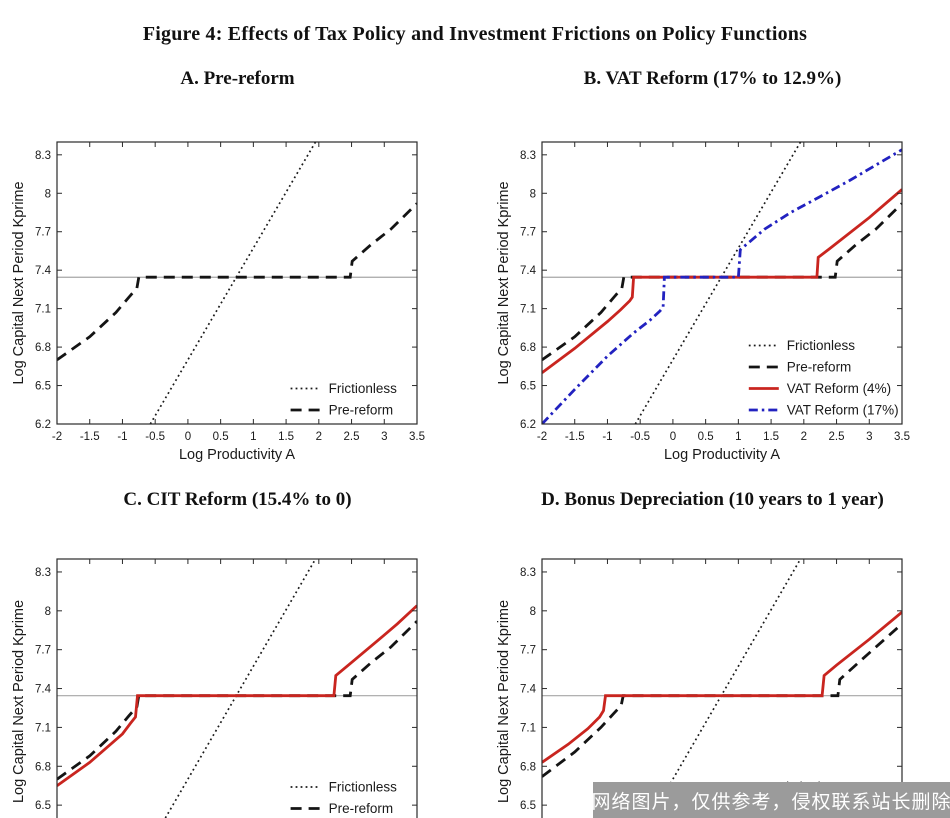 Image resolution: width=950 pixels, height=818 pixels. What do you see at coordinates (839, 388) in the screenshot?
I see `legend-label: VAT Reform (4%)` at bounding box center [839, 388].